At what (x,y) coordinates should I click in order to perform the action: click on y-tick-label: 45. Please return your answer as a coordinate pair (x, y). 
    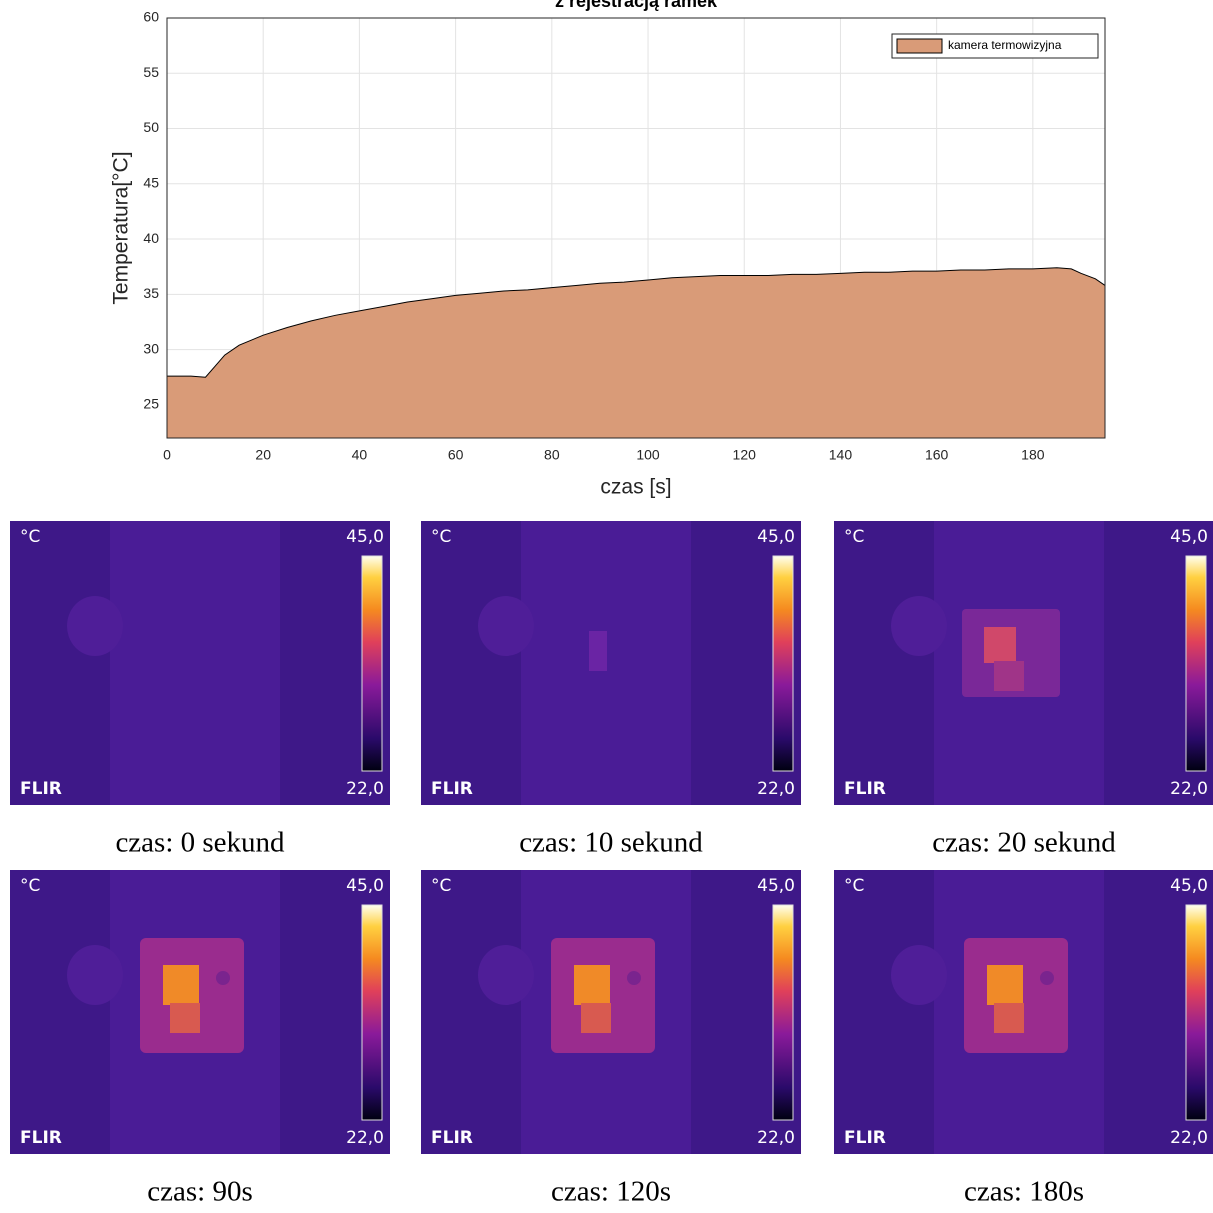
    Looking at the image, I should click on (151, 182).